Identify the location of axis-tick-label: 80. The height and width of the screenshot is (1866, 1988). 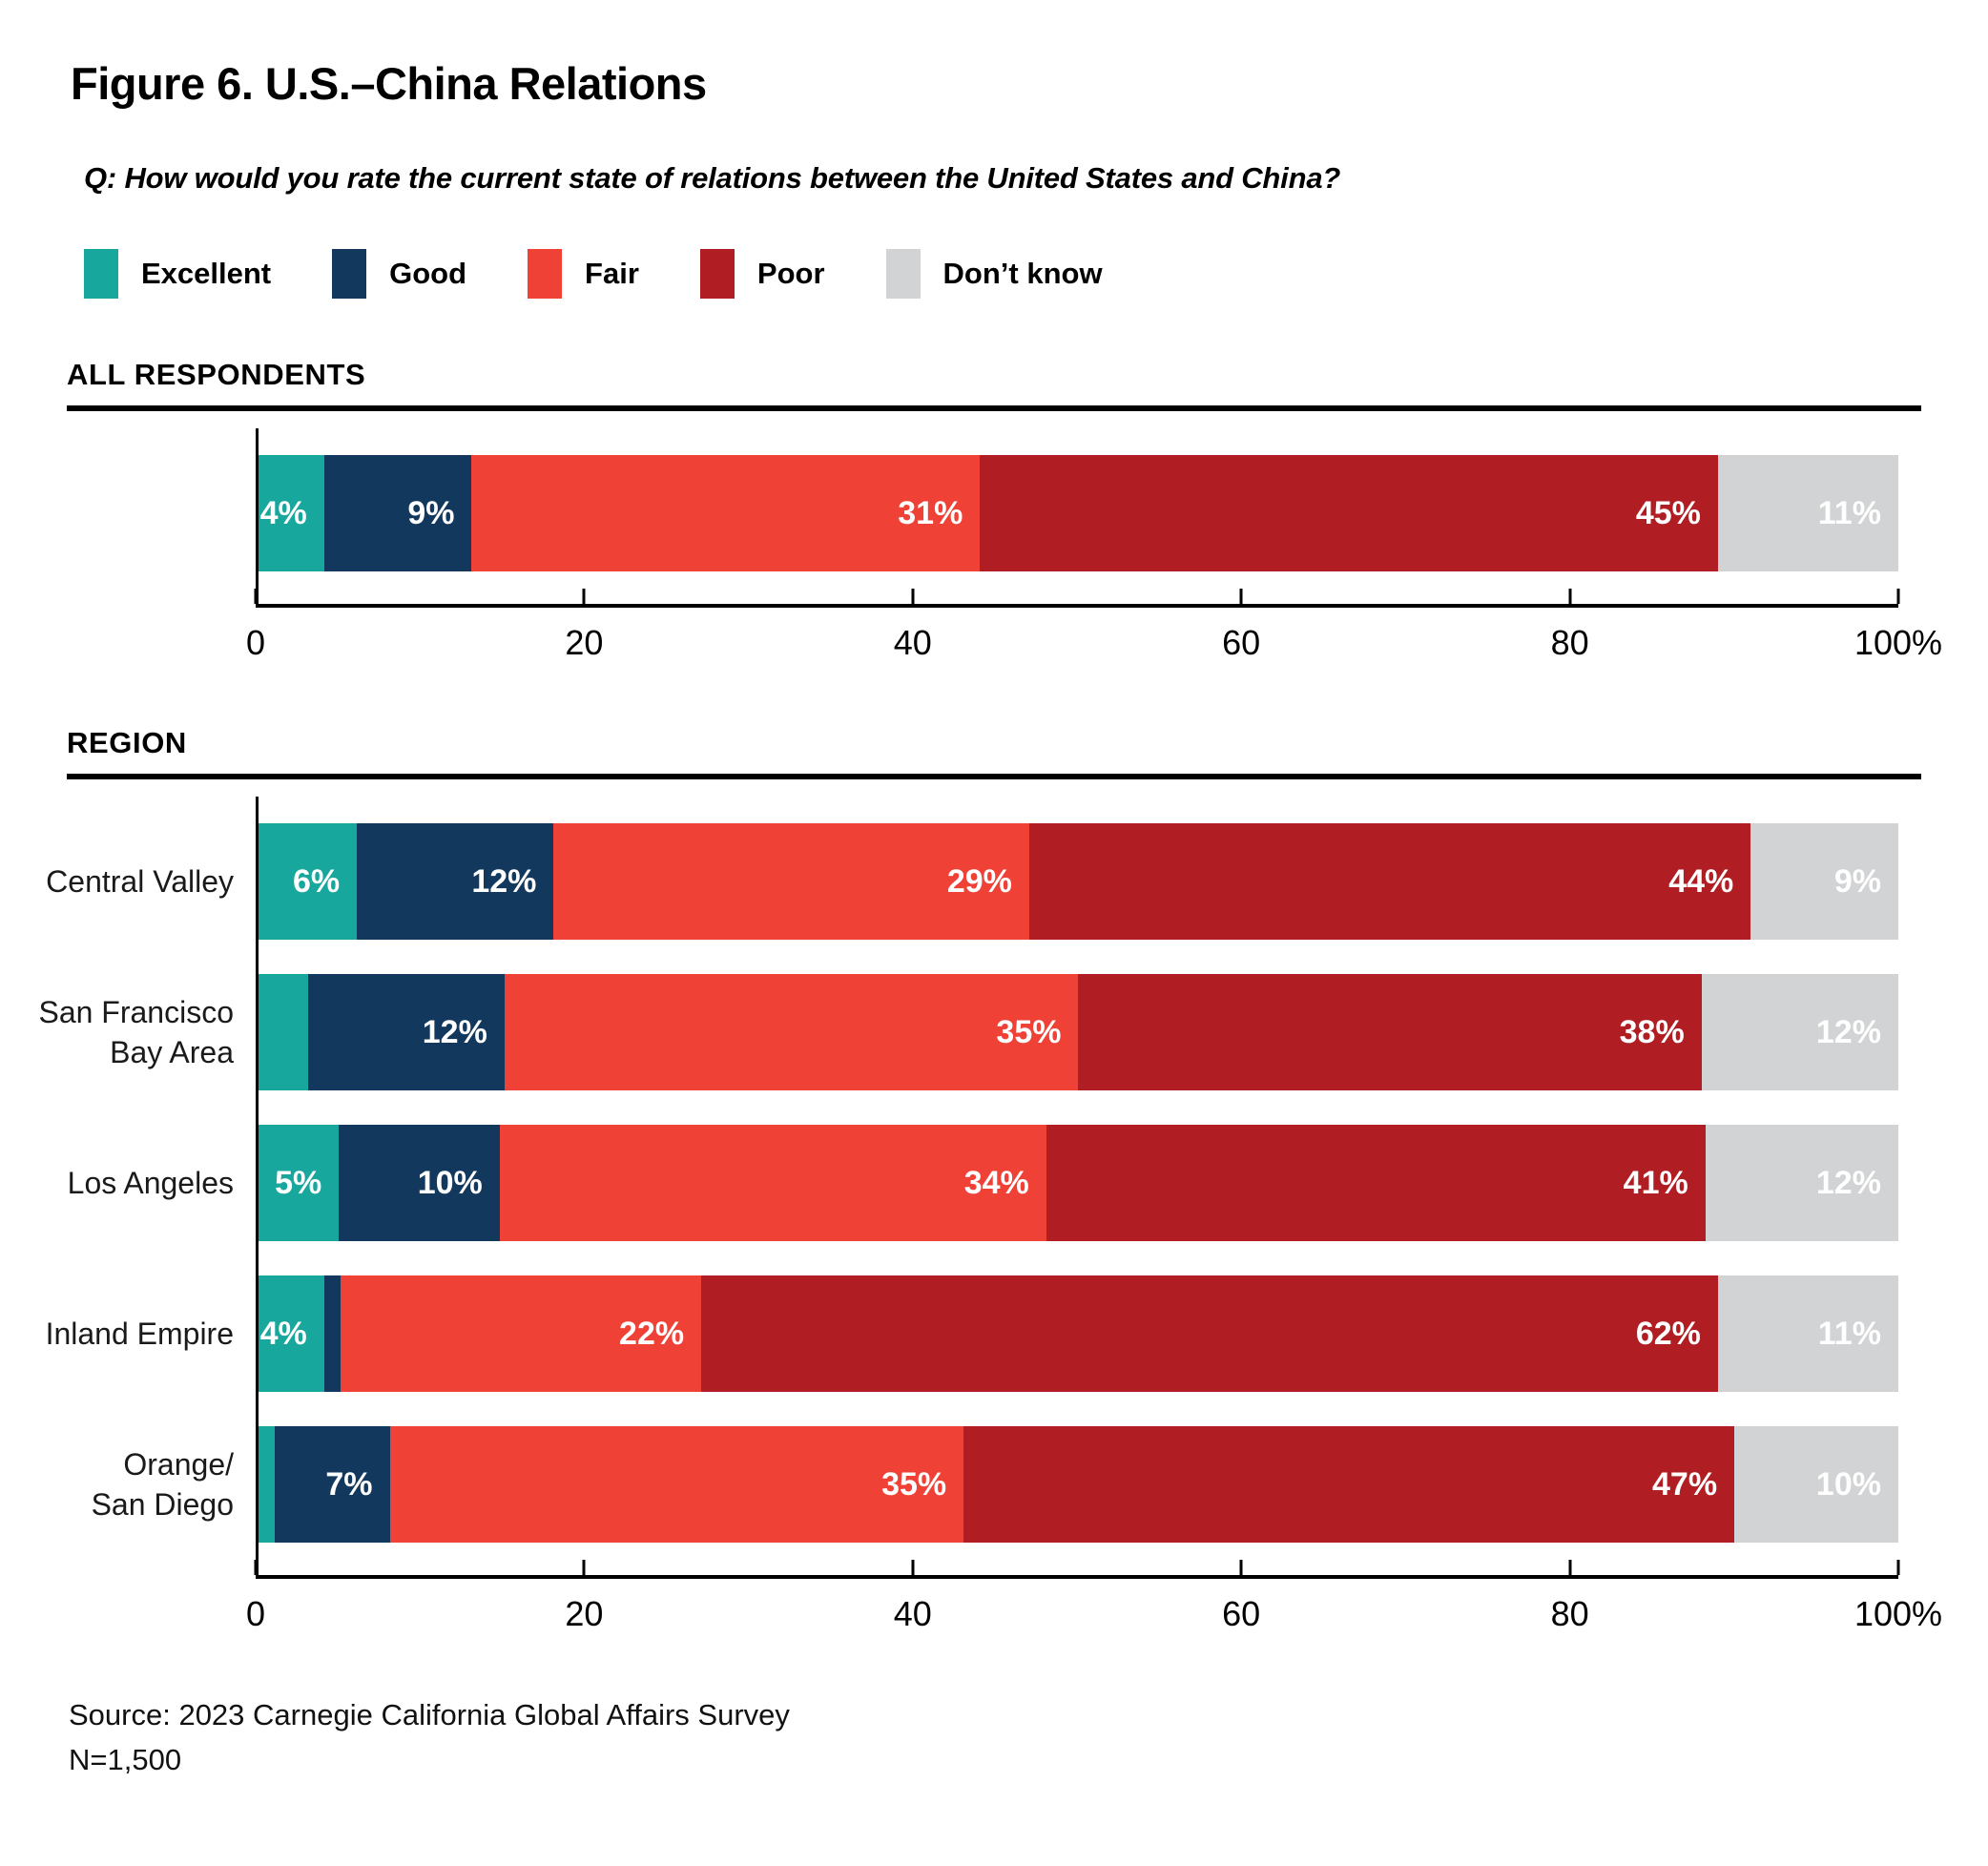
(1570, 1613).